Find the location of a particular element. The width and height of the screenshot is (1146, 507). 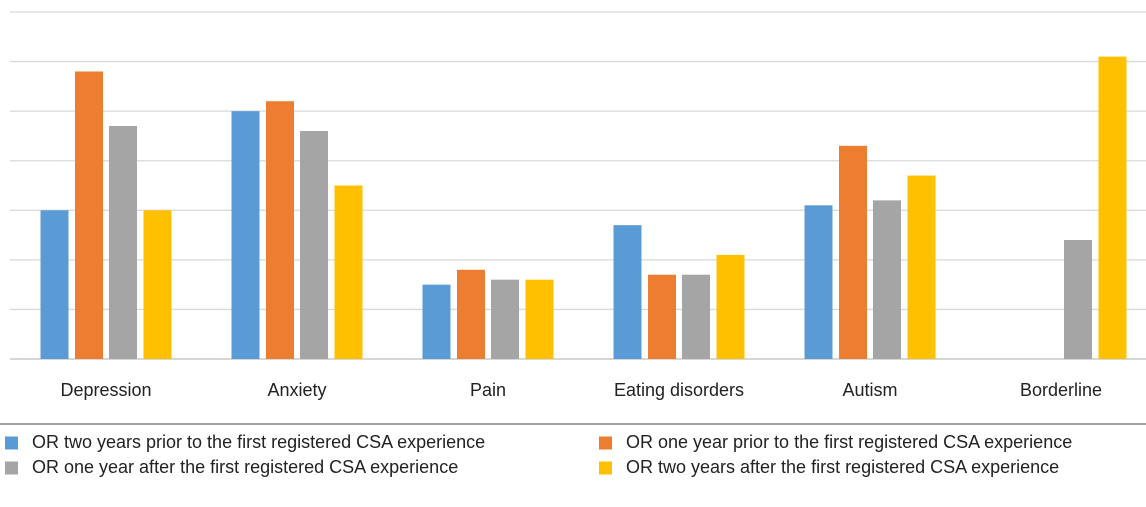

x-tick-label: Depression is located at coordinates (105, 390).